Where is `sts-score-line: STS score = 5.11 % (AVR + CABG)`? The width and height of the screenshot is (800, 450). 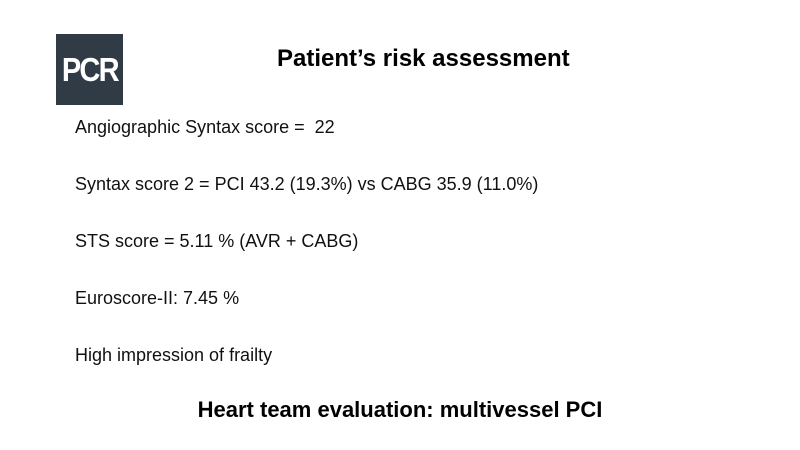
sts-score-line: STS score = 5.11 % (AVR + CABG) is located at coordinates (217, 241).